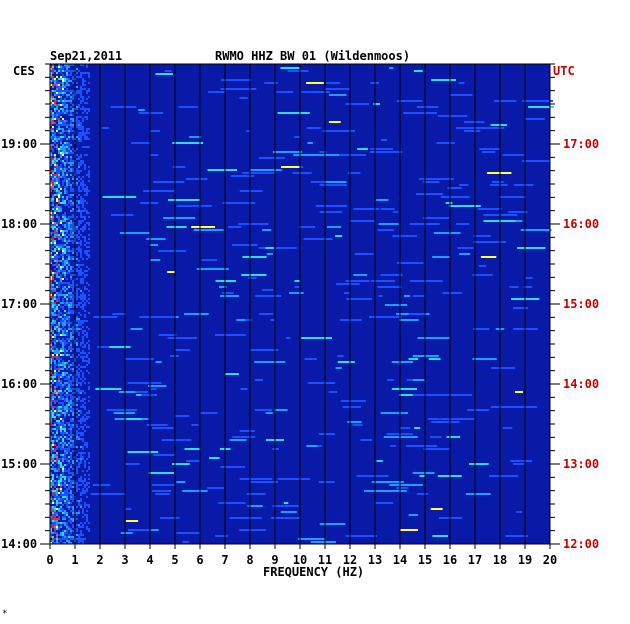 The image size is (630, 624). I want to click on right-zone-label: UTC, so click(564, 71).